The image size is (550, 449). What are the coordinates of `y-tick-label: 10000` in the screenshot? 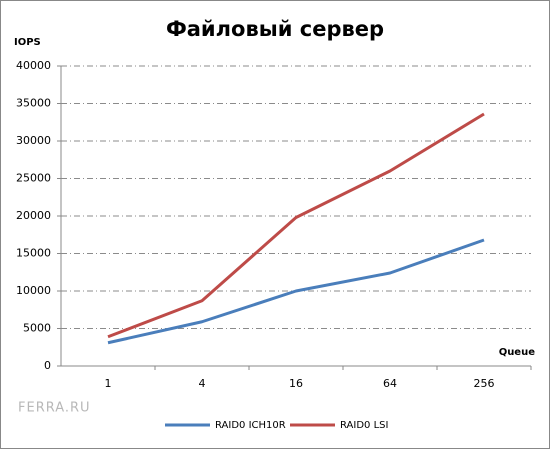 It's located at (33, 290).